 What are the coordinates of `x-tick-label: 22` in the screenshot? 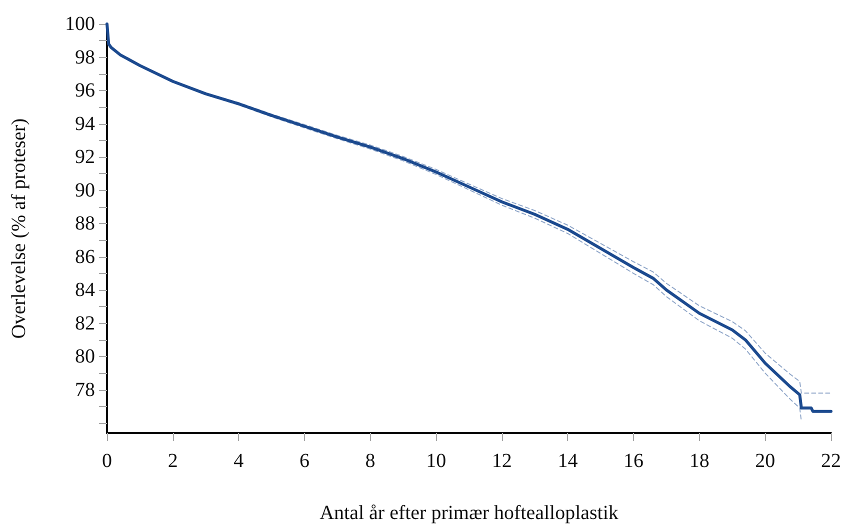 It's located at (831, 461).